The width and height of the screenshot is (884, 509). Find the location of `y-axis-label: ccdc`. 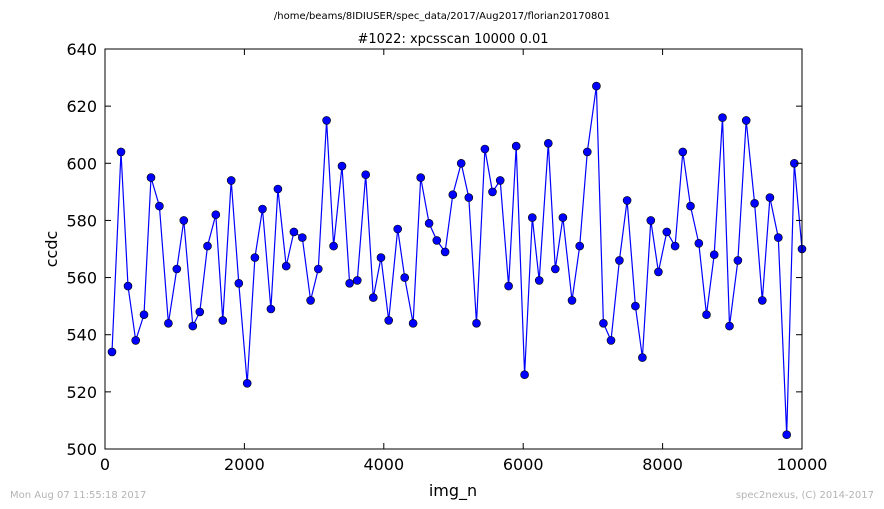

y-axis-label: ccdc is located at coordinates (51, 249).